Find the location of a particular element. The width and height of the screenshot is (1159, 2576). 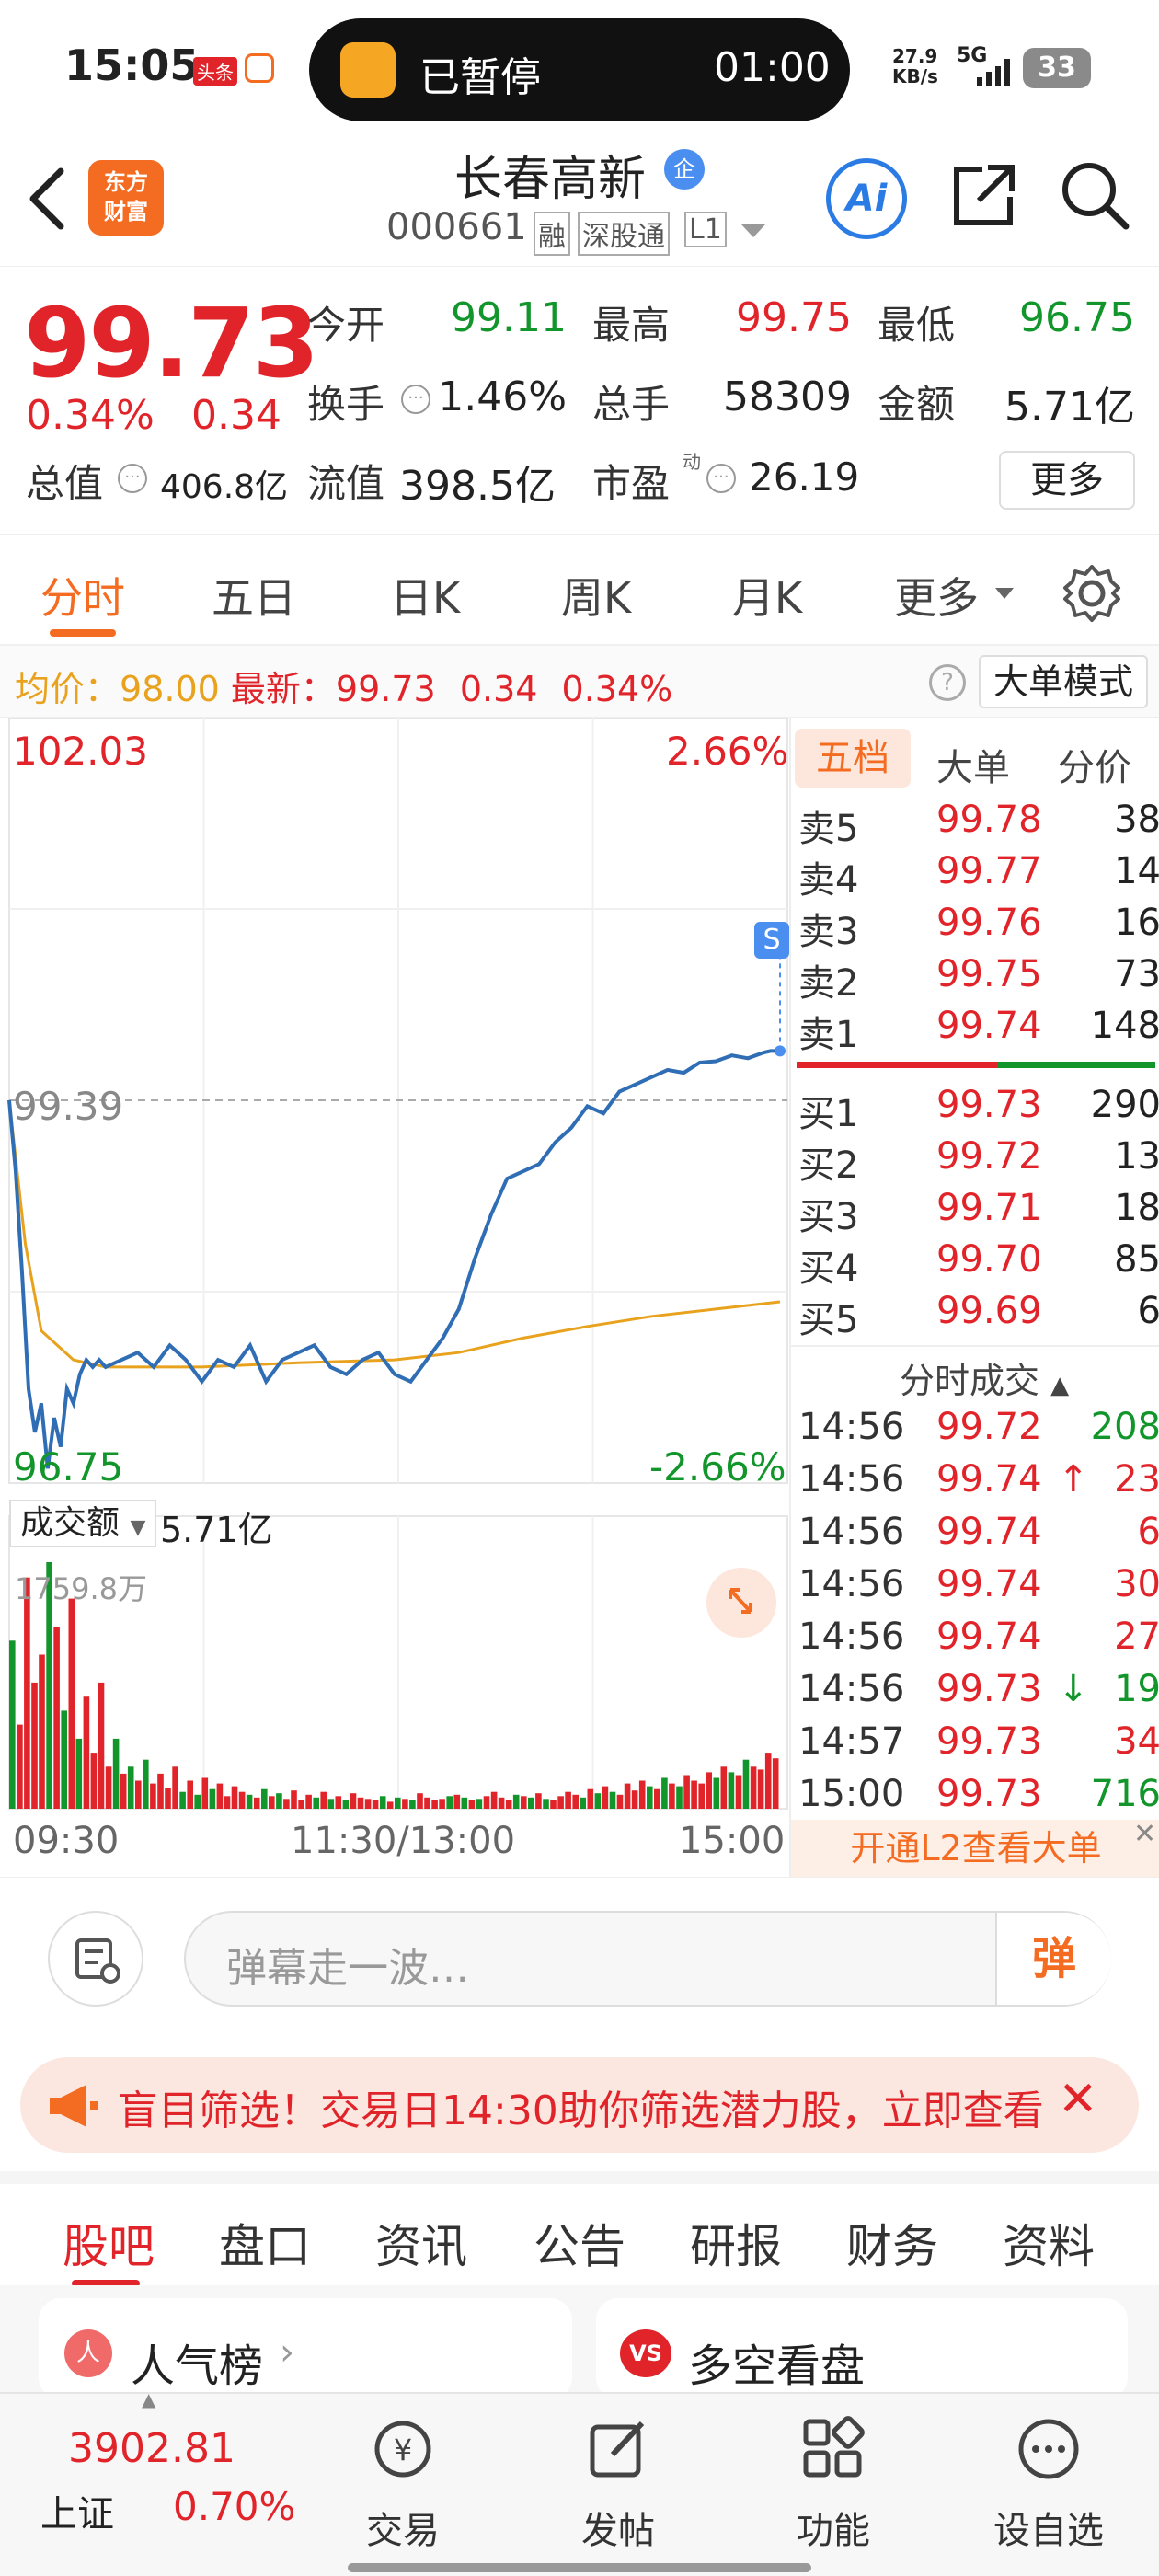

timer-pill: 已暂停 01:00 is located at coordinates (579, 69).